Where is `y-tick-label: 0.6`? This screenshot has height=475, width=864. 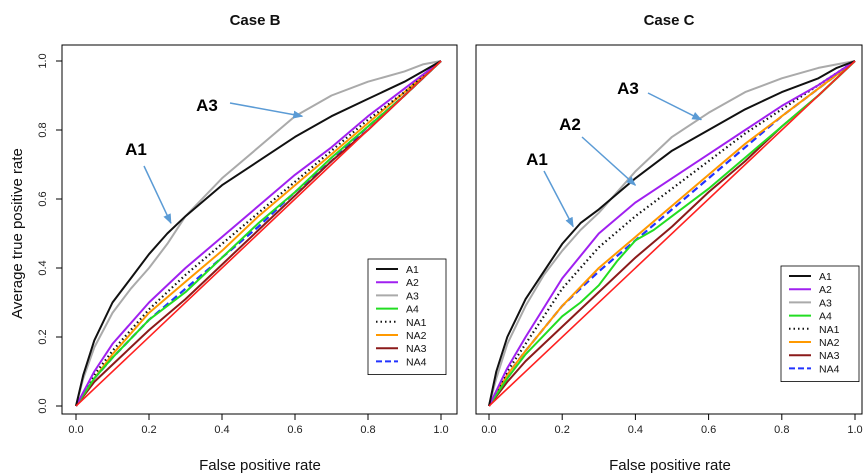
y-tick-label: 0.6 is located at coordinates (43, 198).